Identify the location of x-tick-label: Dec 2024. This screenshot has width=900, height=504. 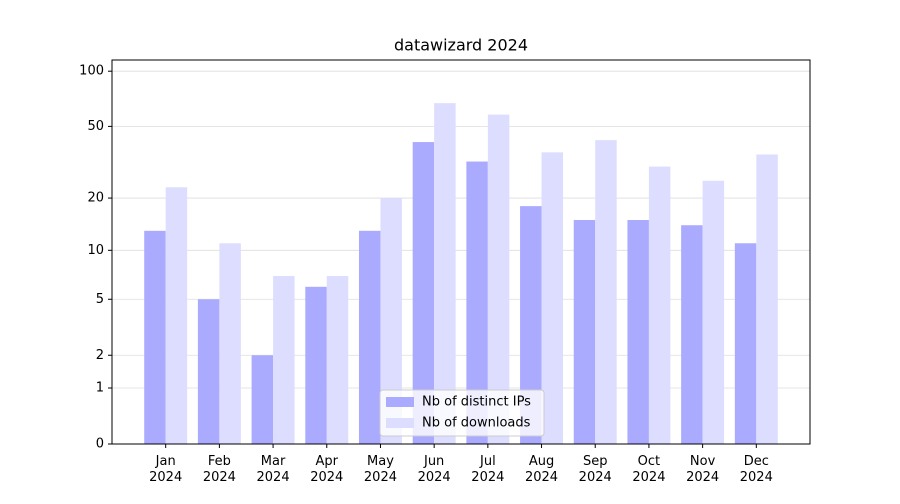
(756, 469).